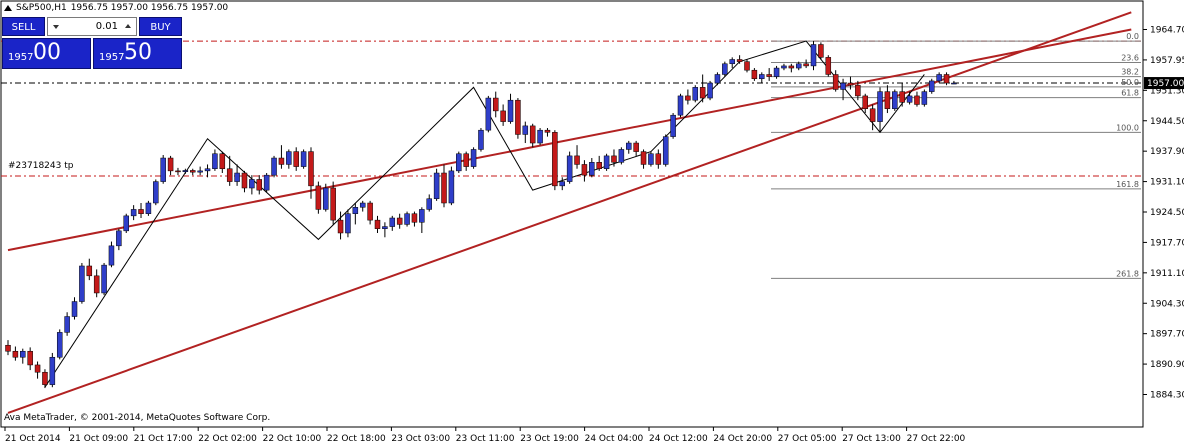 The image size is (1184, 446). I want to click on current-price-label: 1957.00, so click(1165, 84).